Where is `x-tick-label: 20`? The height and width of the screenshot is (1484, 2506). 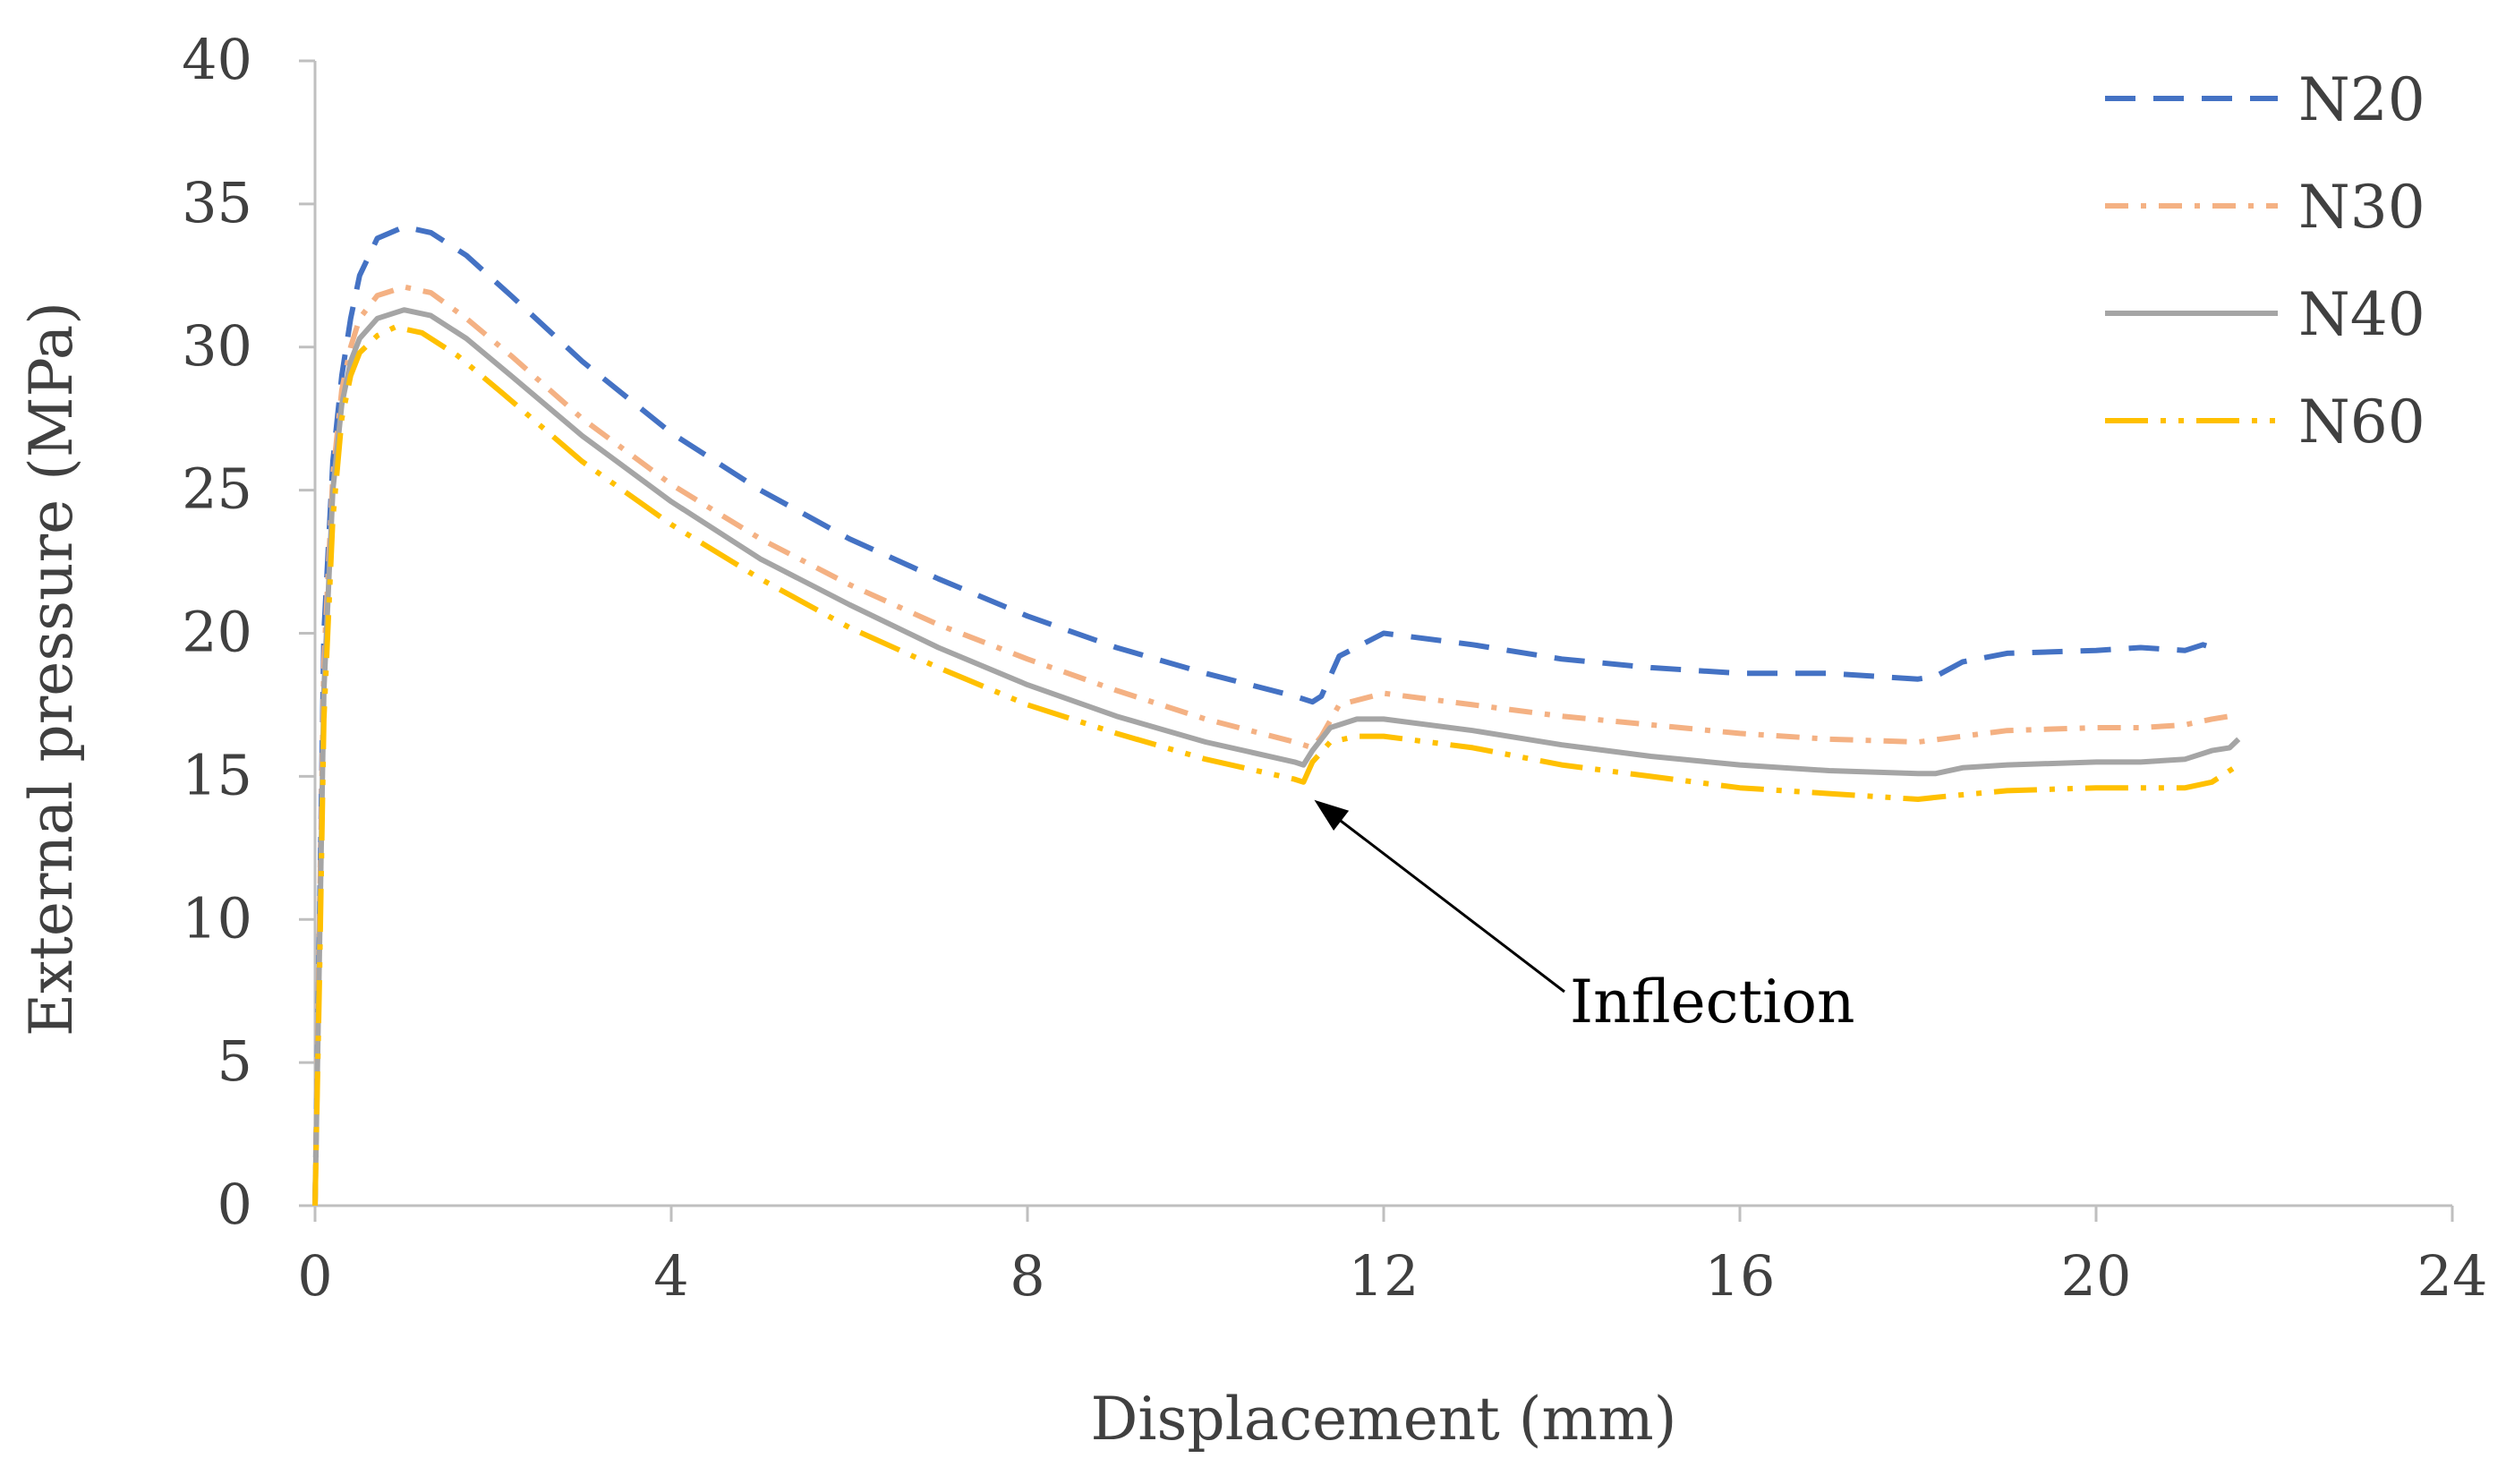
x-tick-label: 20 is located at coordinates (2096, 1276).